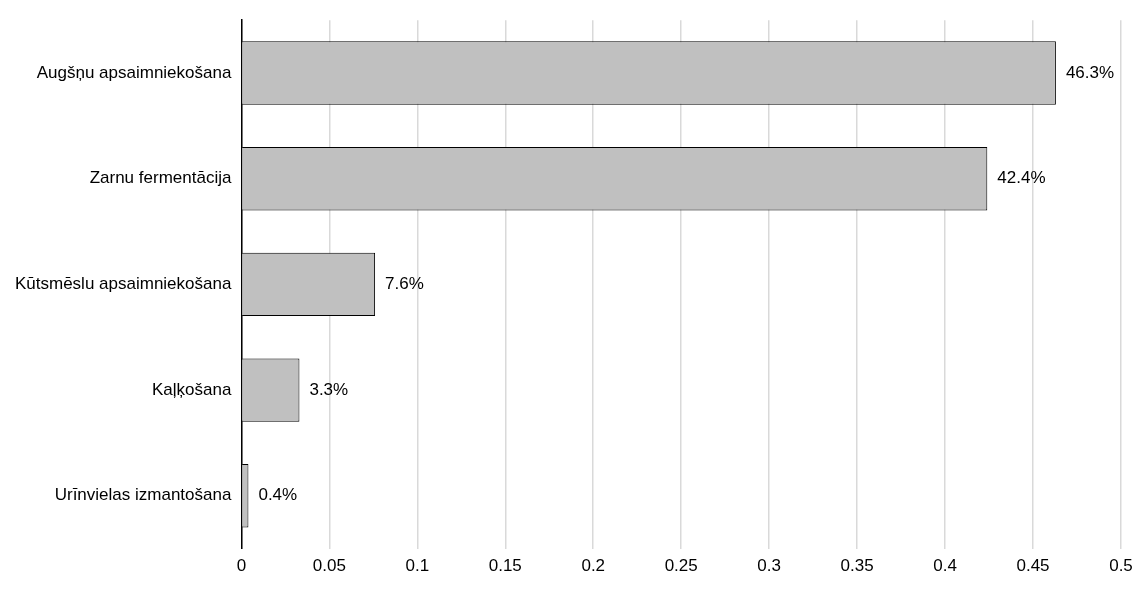 The image size is (1146, 590). I want to click on x-tick-label: 0, so click(241, 566).